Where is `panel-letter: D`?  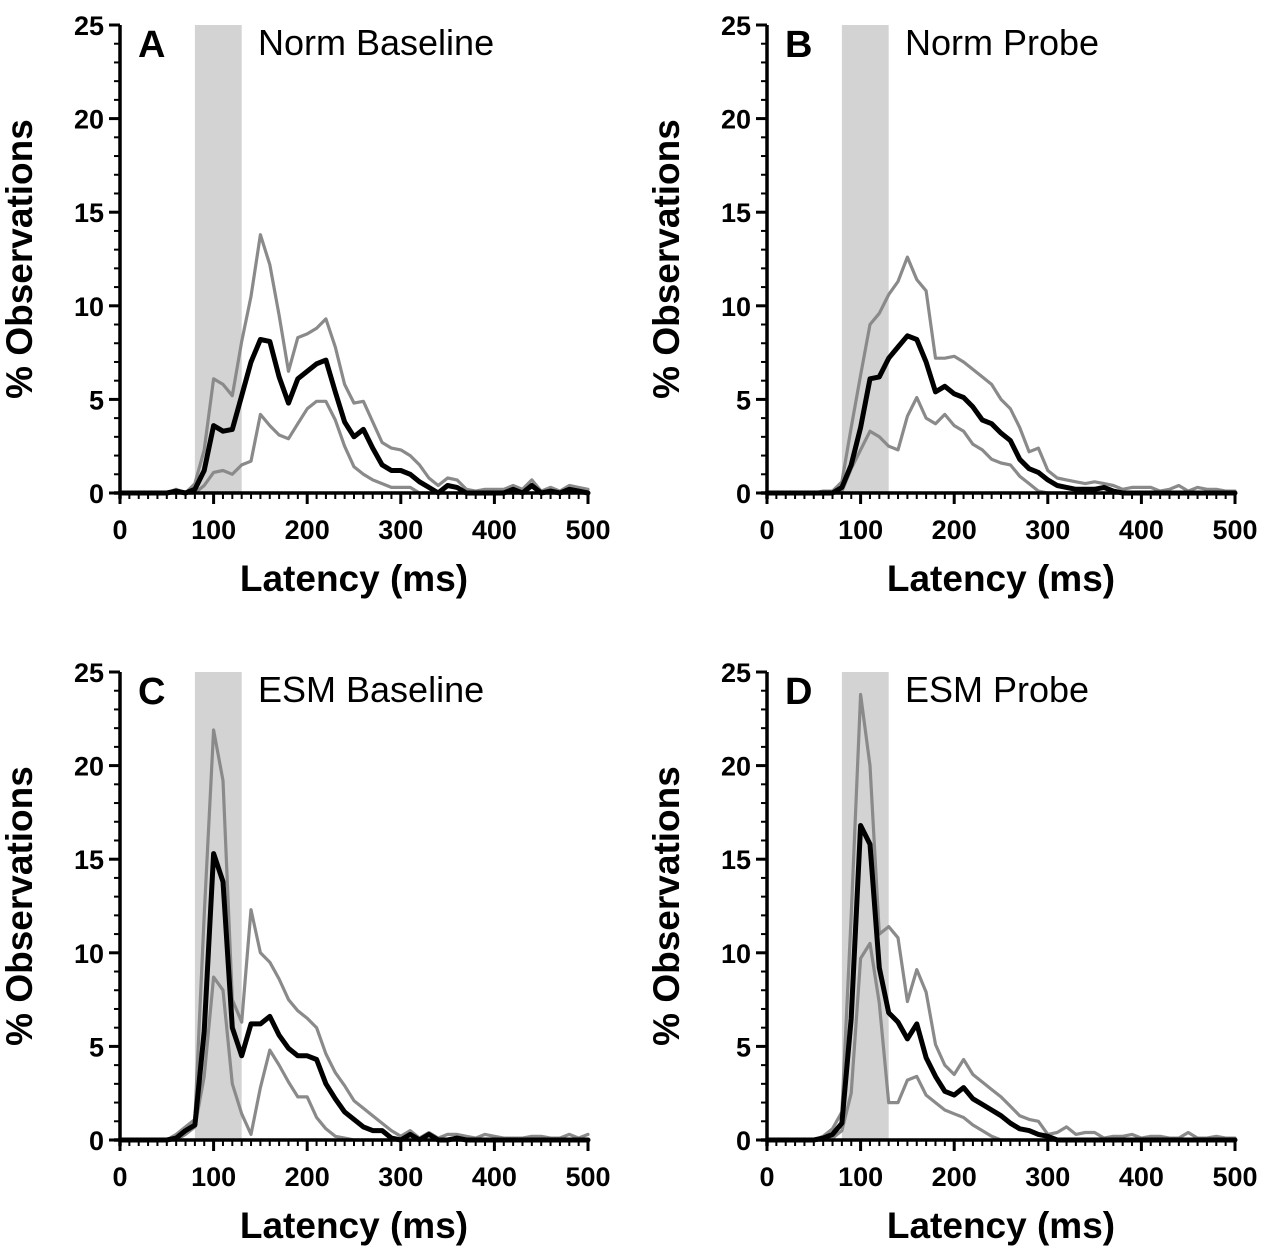 panel-letter: D is located at coordinates (798, 692).